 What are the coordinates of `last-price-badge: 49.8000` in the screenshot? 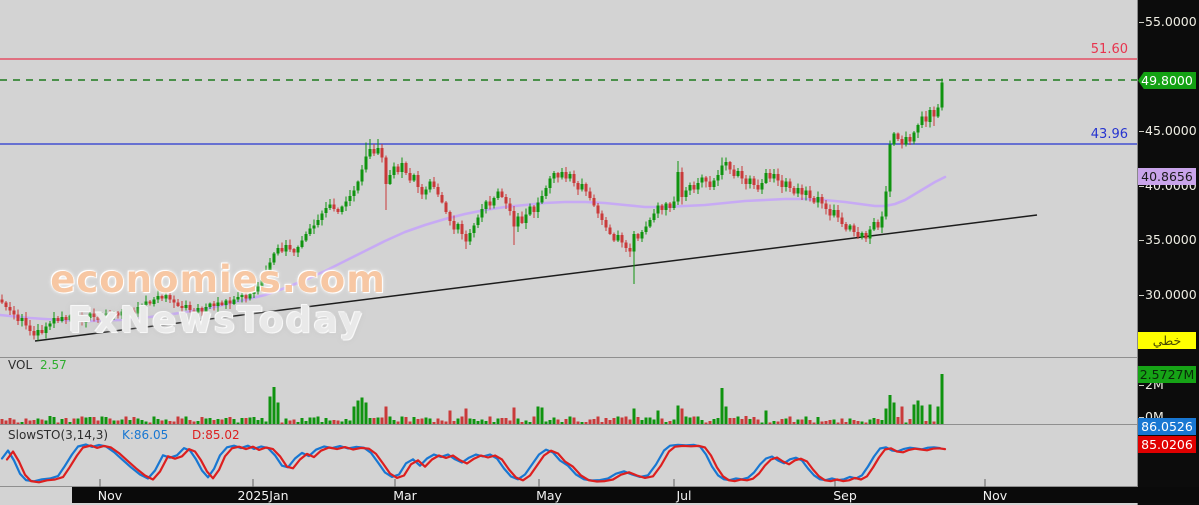 It's located at (1167, 80).